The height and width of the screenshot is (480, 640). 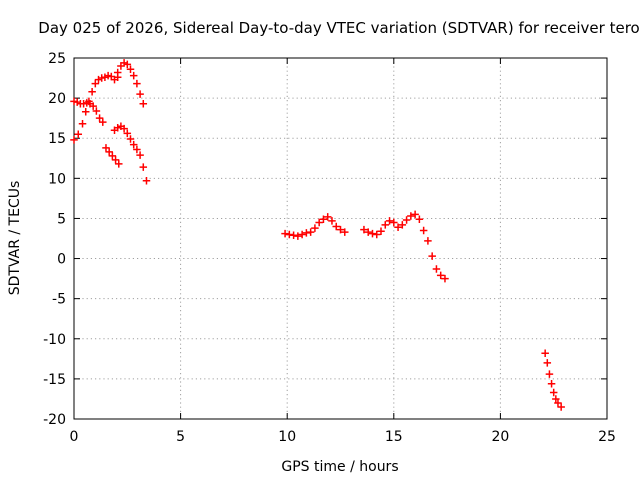 What do you see at coordinates (54, 340) in the screenshot?
I see `y-tick-label: -10` at bounding box center [54, 340].